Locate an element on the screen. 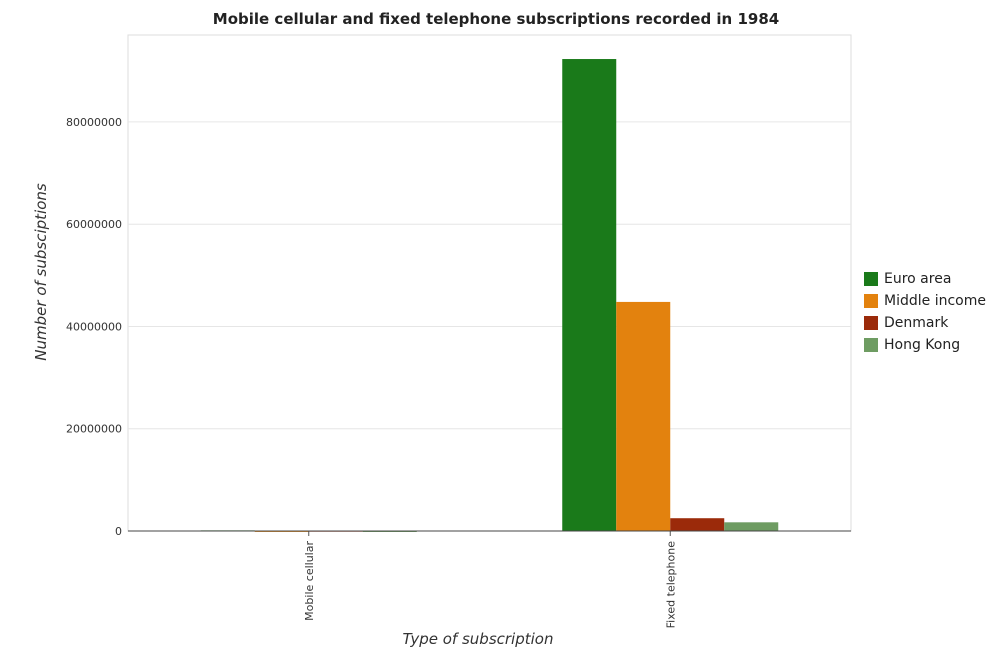 The height and width of the screenshot is (650, 993). legend-label: Denmark is located at coordinates (916, 323).